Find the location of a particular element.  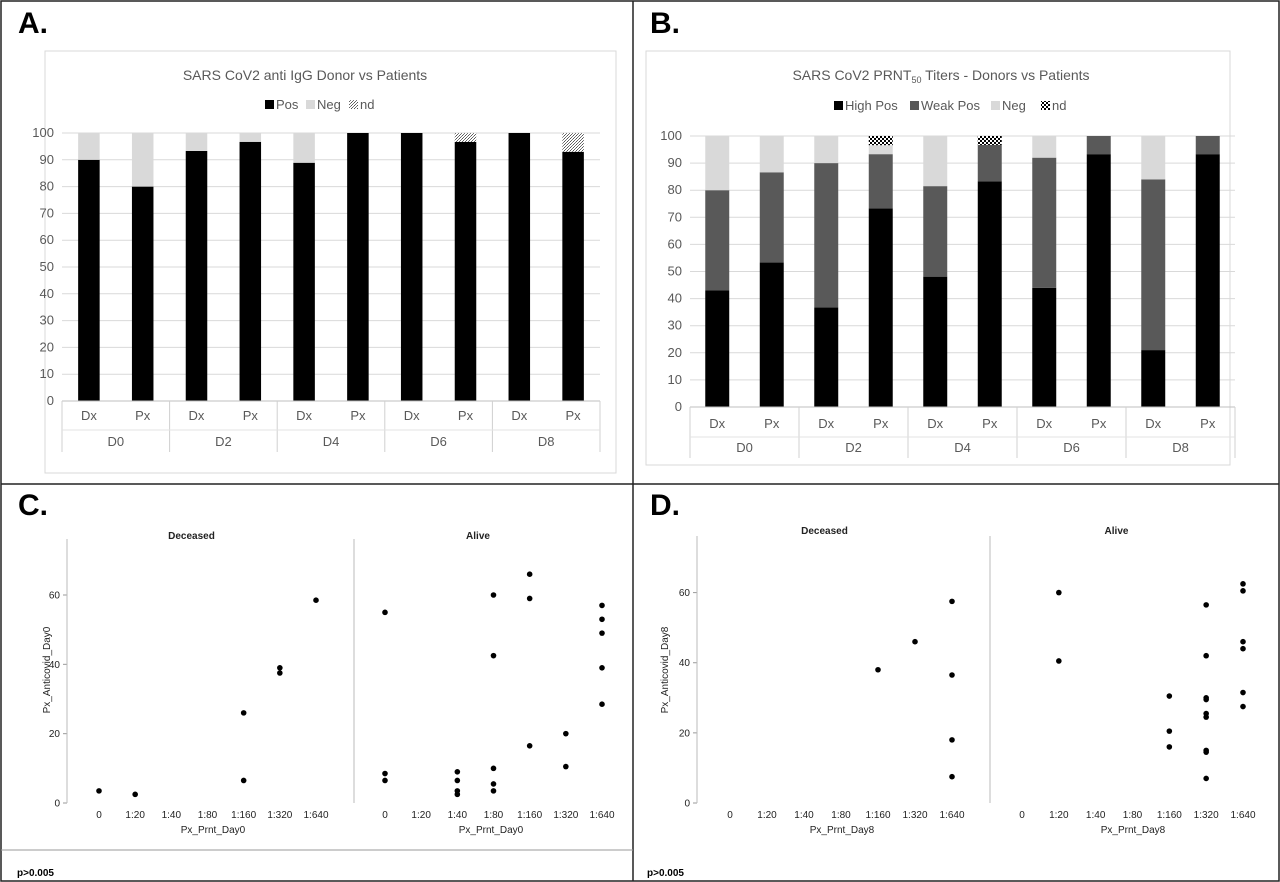

chart-a-ytick: 20 is located at coordinates (47, 346).